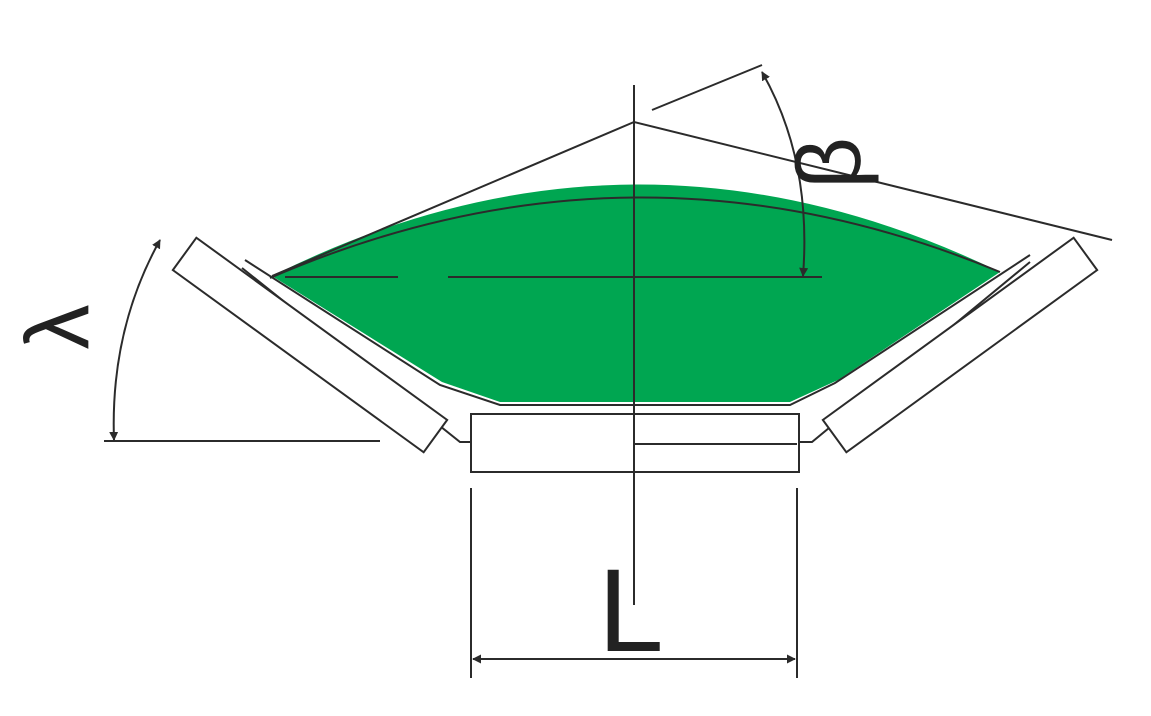 This screenshot has width=1151, height=716. I want to click on beta-reference-line, so click(707, 87).